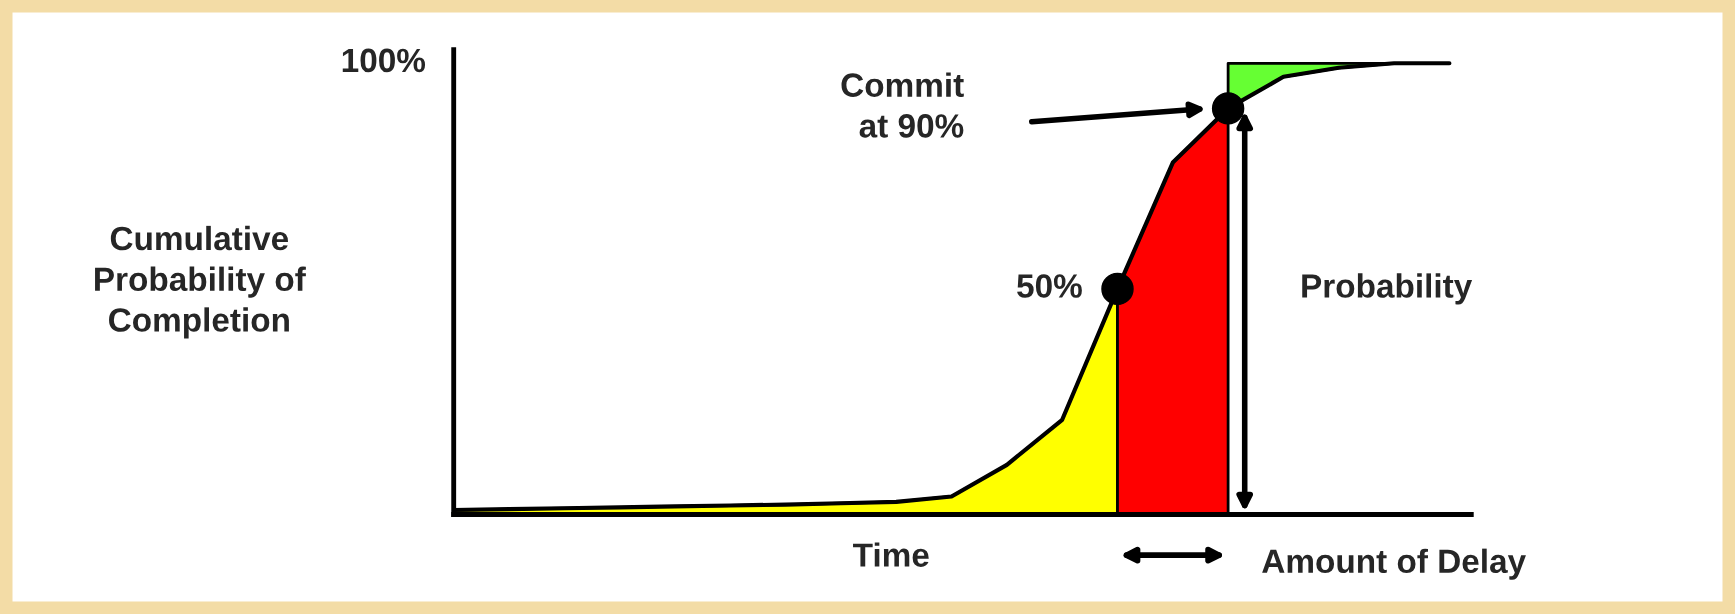  Describe the element at coordinates (1387, 289) in the screenshot. I see `annotation: Probability` at that location.